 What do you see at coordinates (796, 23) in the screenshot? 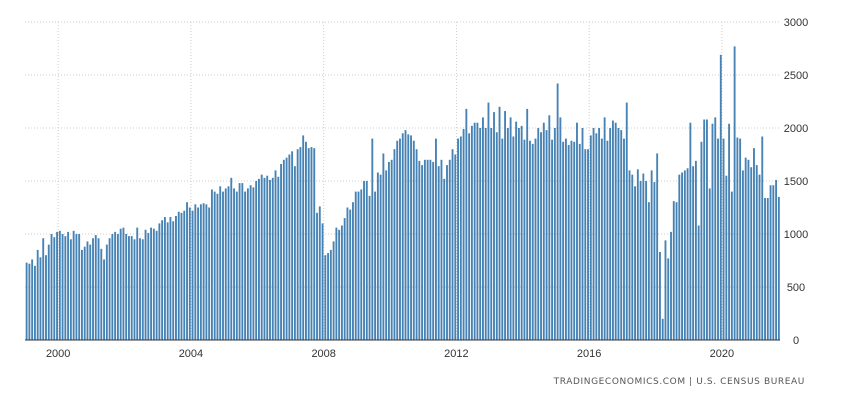
I see `y-tick-label: 3000` at bounding box center [796, 23].